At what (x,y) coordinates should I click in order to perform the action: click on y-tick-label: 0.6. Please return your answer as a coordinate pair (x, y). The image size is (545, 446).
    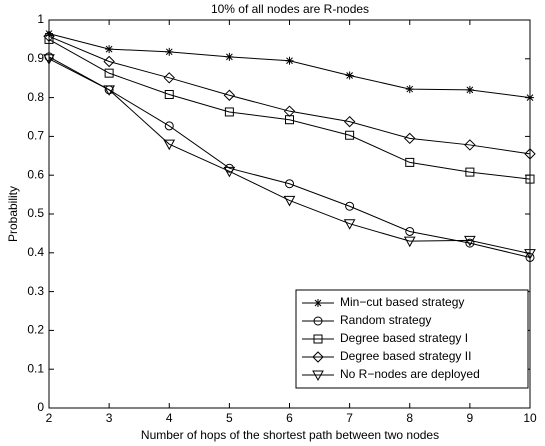
    Looking at the image, I should click on (35, 174).